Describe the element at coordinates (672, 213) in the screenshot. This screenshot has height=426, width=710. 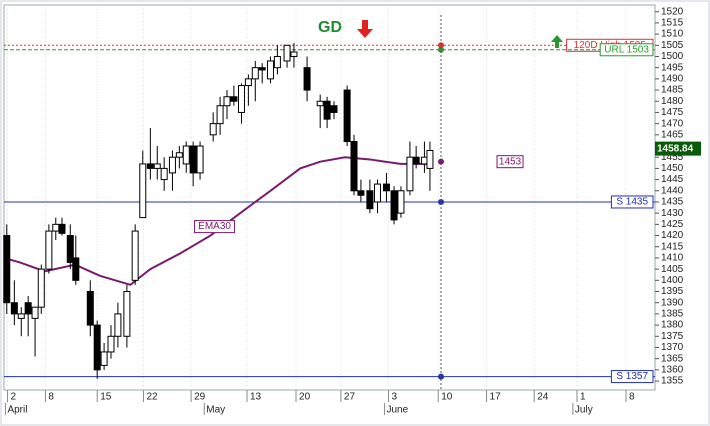
I see `y-tick-label: 1430` at that location.